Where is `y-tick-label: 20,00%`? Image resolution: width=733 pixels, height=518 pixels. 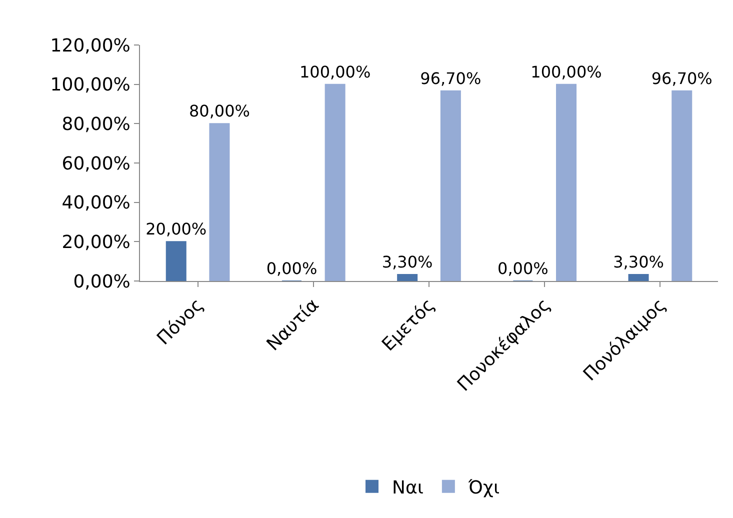 y-tick-label: 20,00% is located at coordinates (96, 242).